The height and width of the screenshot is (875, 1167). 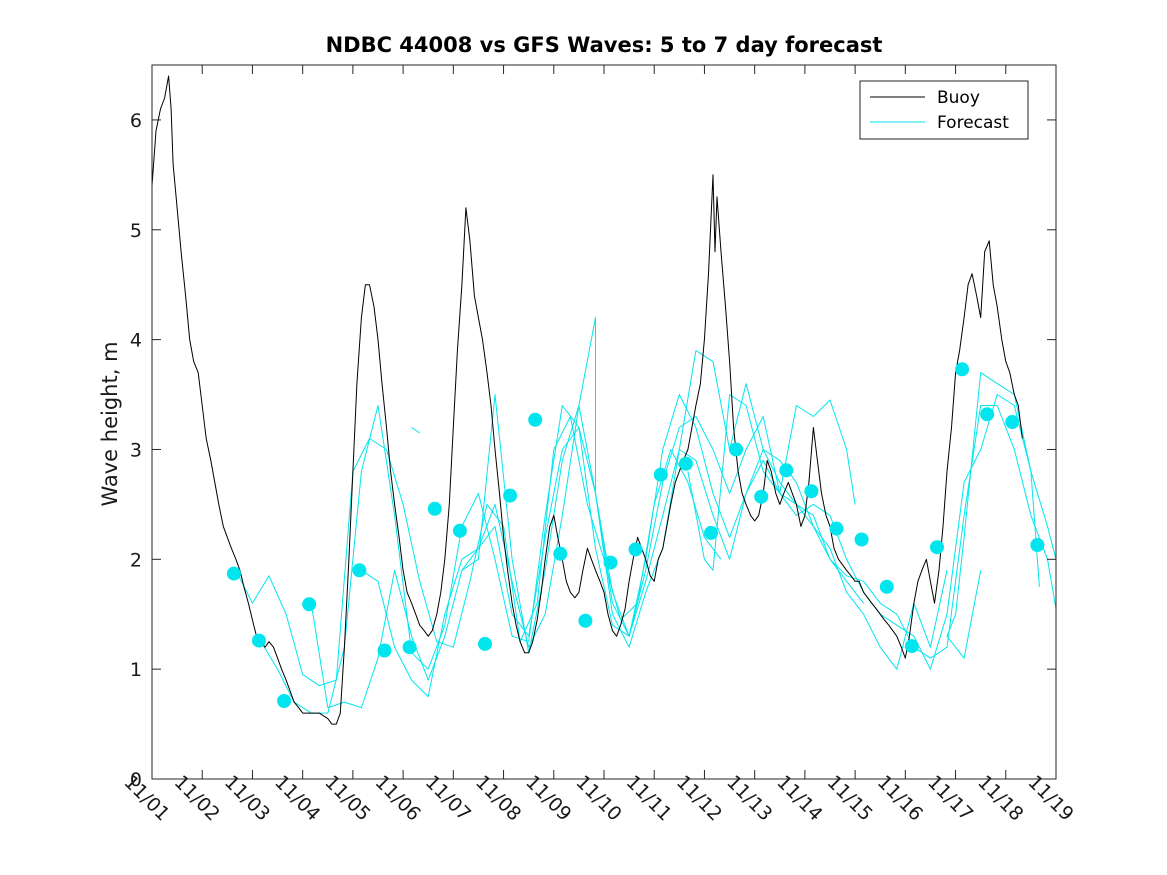 What do you see at coordinates (136, 121) in the screenshot?
I see `y-tick-label-6: 6` at bounding box center [136, 121].